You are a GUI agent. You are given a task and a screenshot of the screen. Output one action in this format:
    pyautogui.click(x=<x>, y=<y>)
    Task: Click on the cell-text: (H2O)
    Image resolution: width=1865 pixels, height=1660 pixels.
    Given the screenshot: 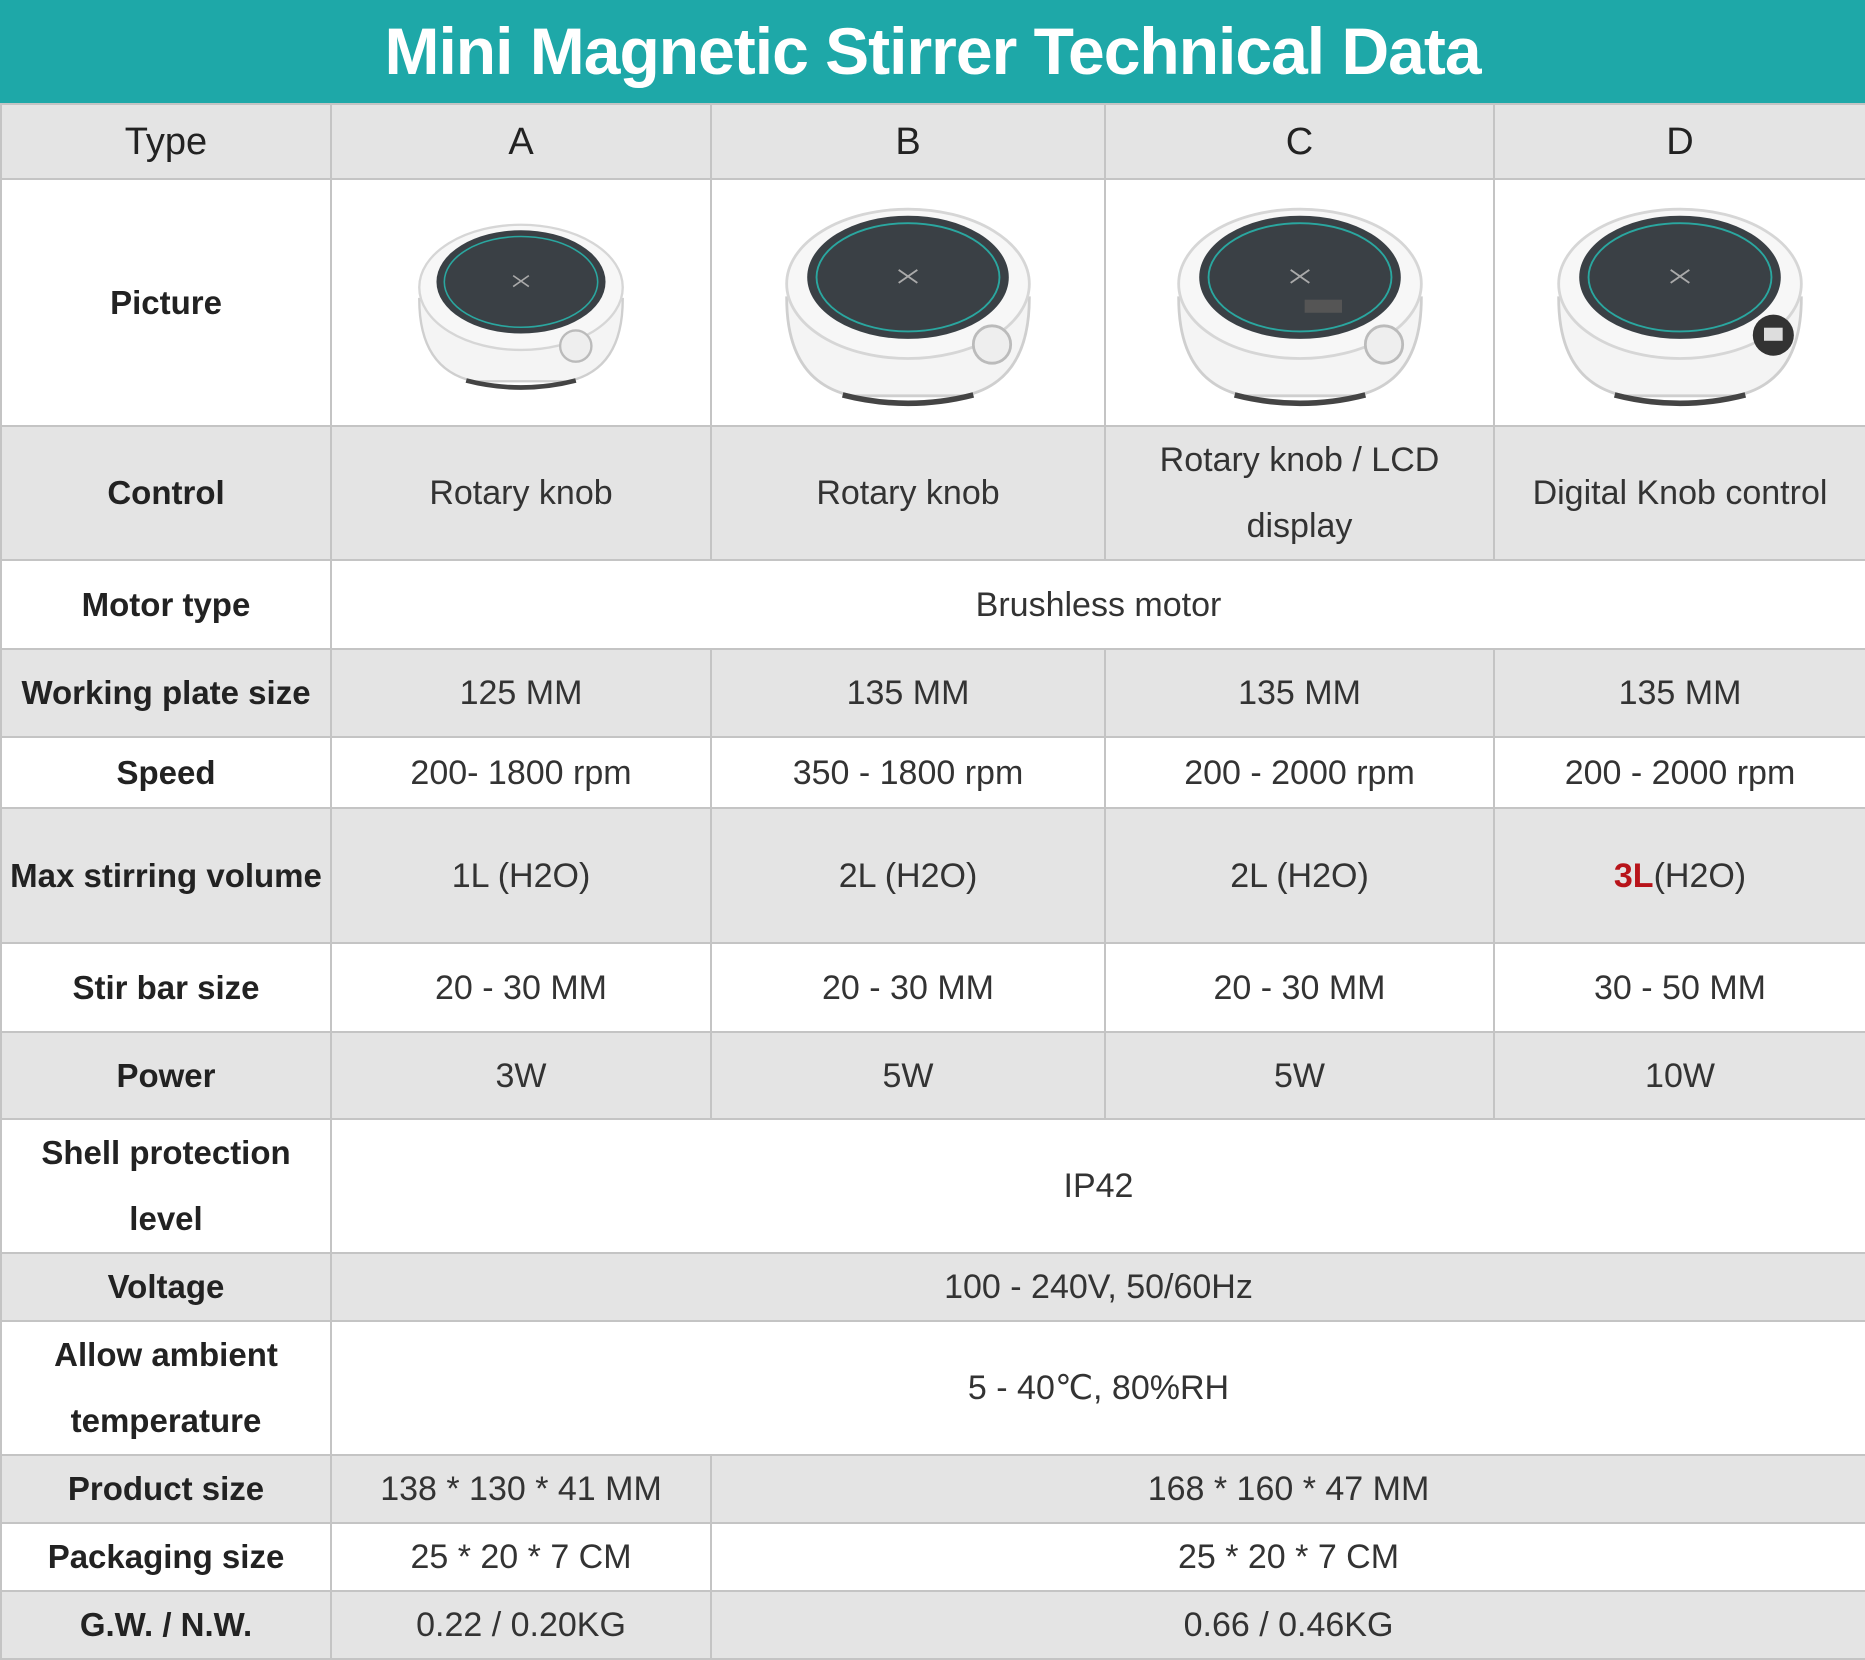 What is the action you would take?
    pyautogui.click(x=1700, y=875)
    